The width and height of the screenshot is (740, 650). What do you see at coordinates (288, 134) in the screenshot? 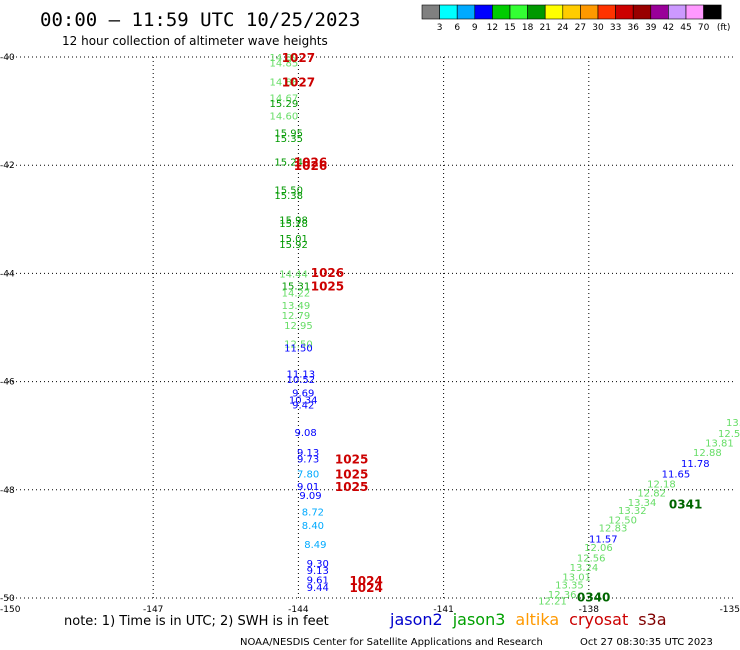
I see `wave-height-label: 15.95` at bounding box center [288, 134].